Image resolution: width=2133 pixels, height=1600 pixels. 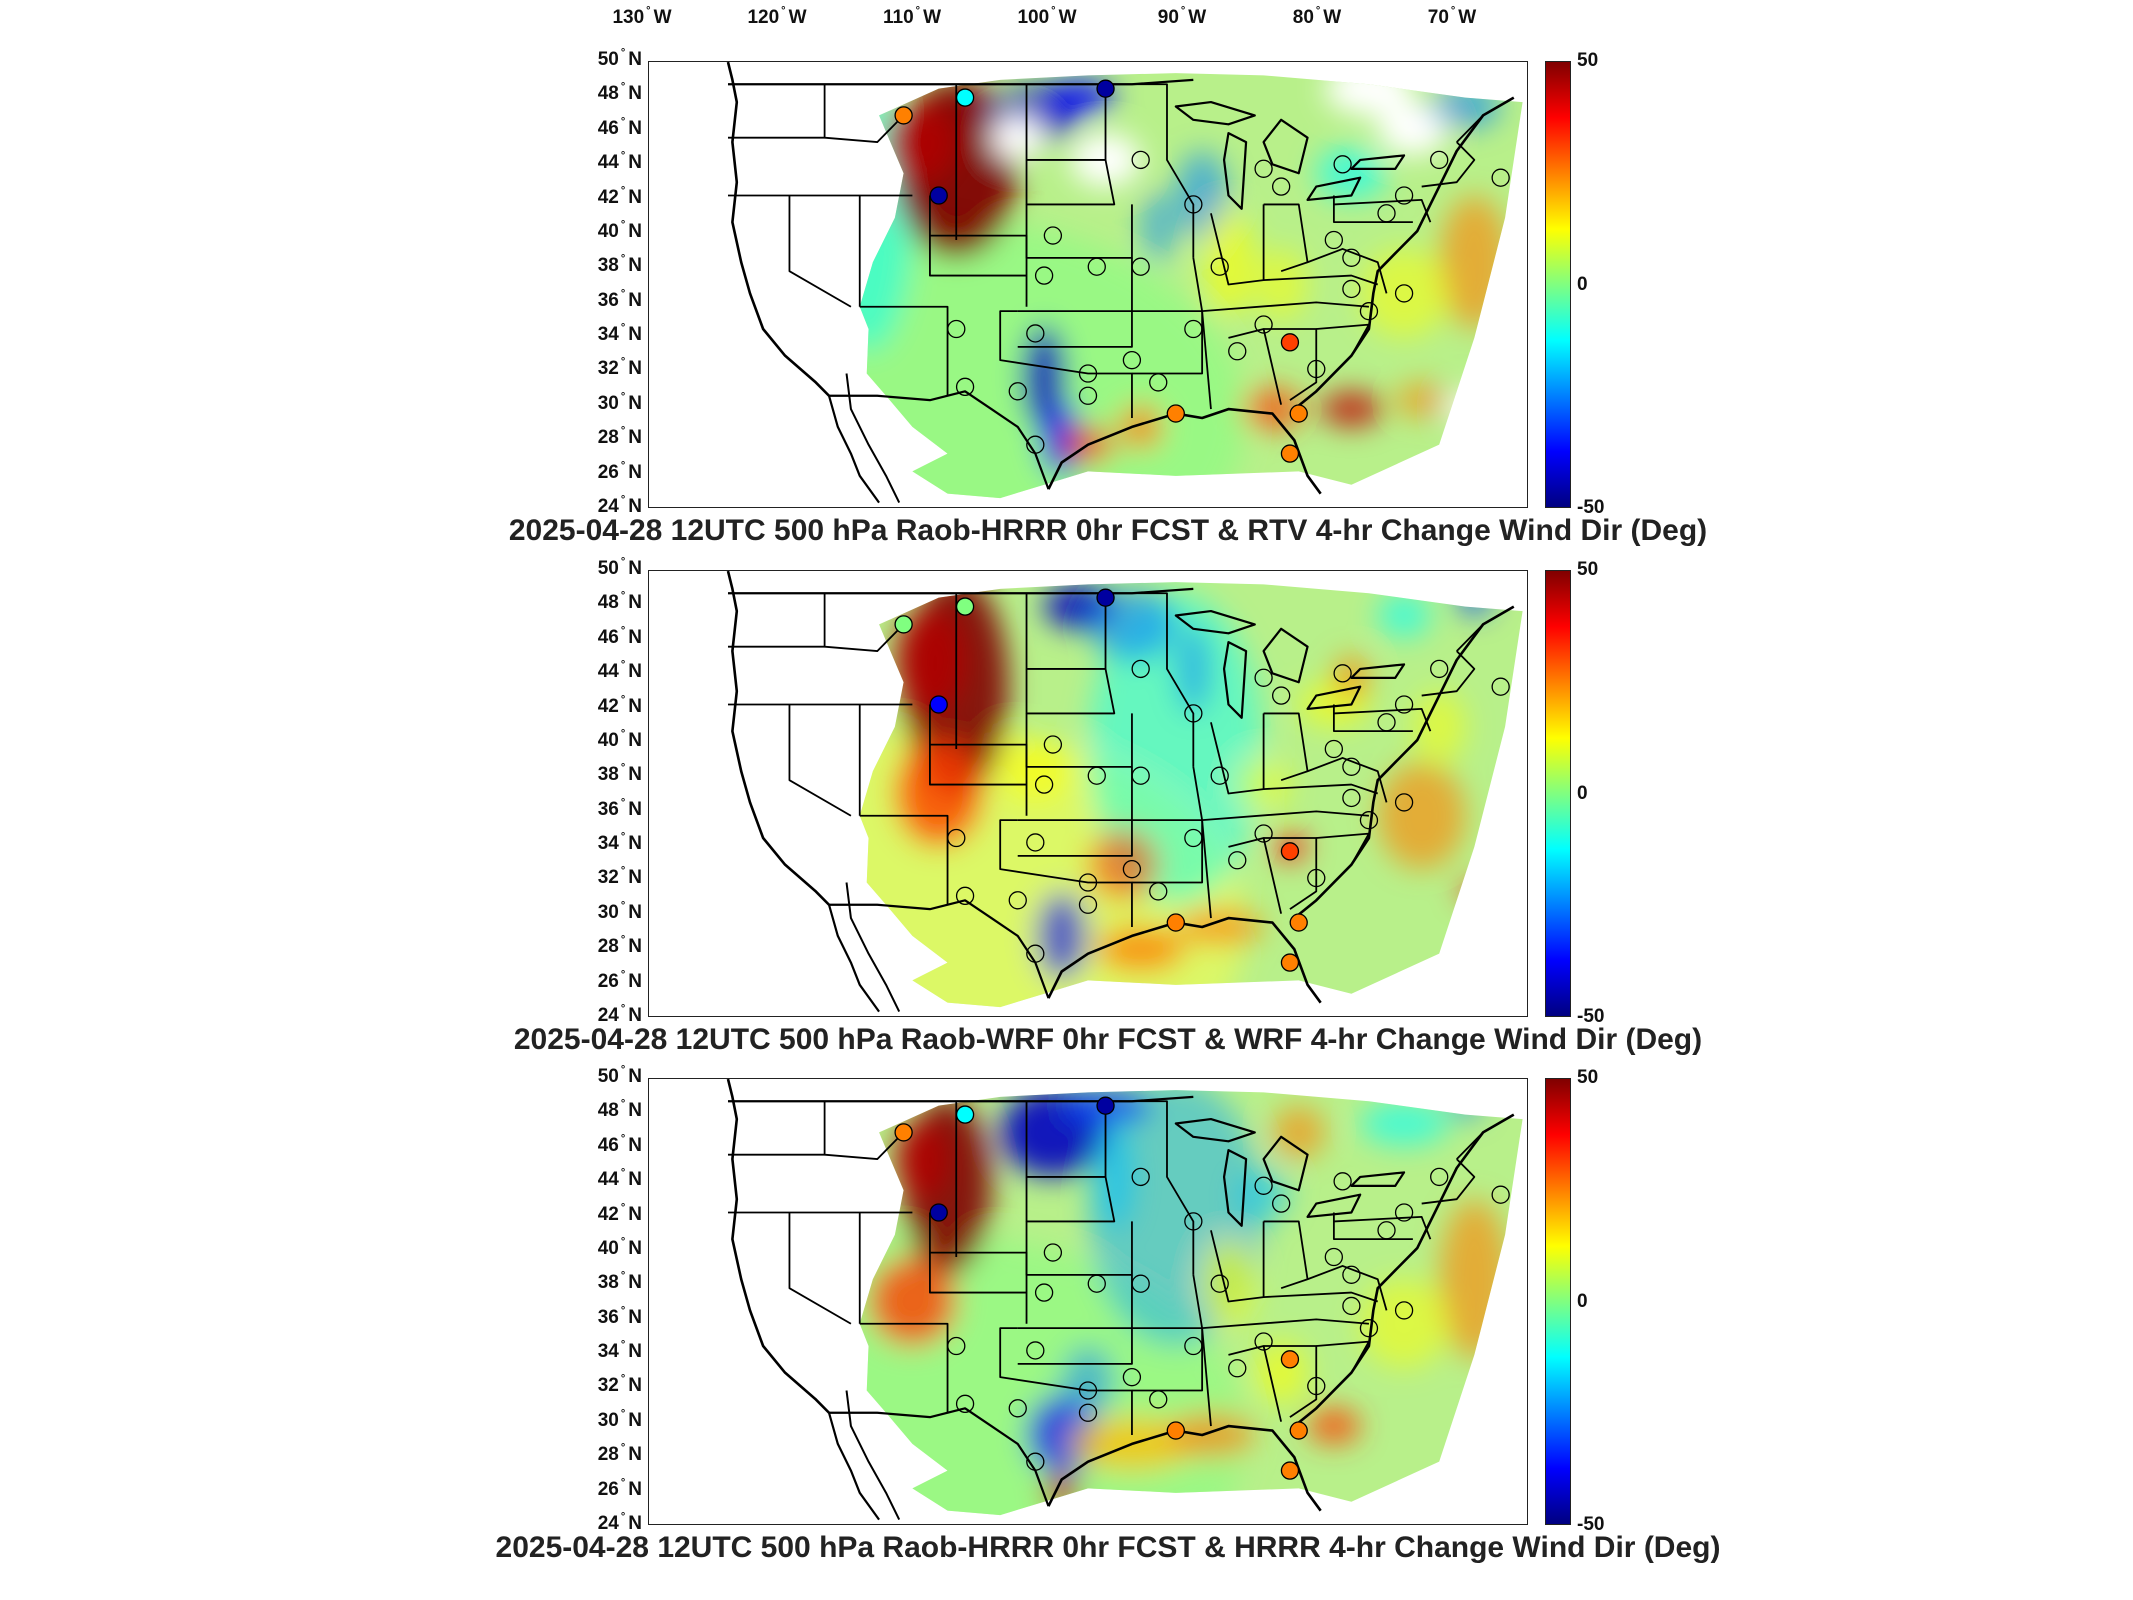 I want to click on lat-label-28n: 28 ° N, so click(x=619, y=946).